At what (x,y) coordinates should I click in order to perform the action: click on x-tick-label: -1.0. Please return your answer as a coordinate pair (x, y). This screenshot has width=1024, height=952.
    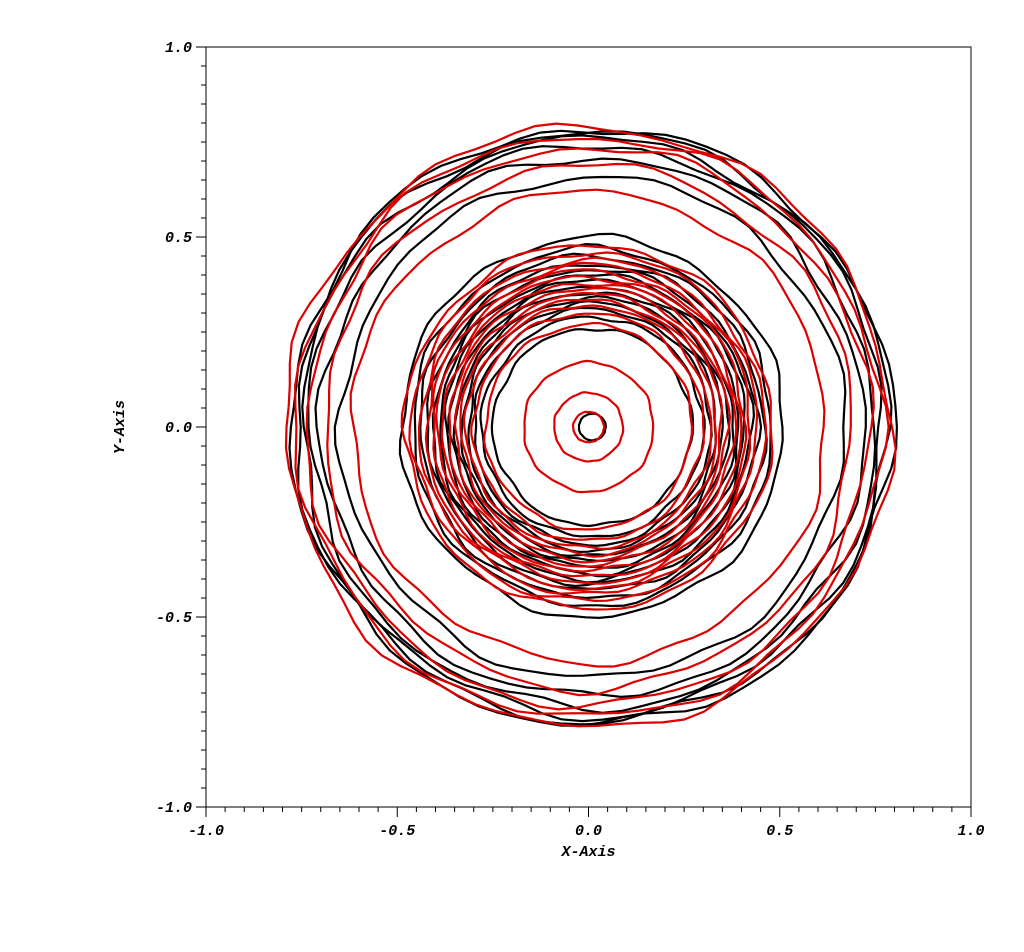
    Looking at the image, I should click on (206, 831).